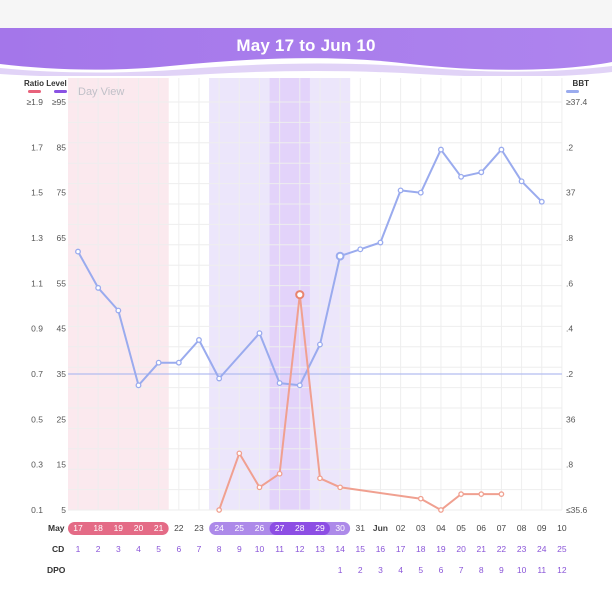 The width and height of the screenshot is (612, 600). What do you see at coordinates (219, 549) in the screenshot?
I see `cd-value: 8` at bounding box center [219, 549].